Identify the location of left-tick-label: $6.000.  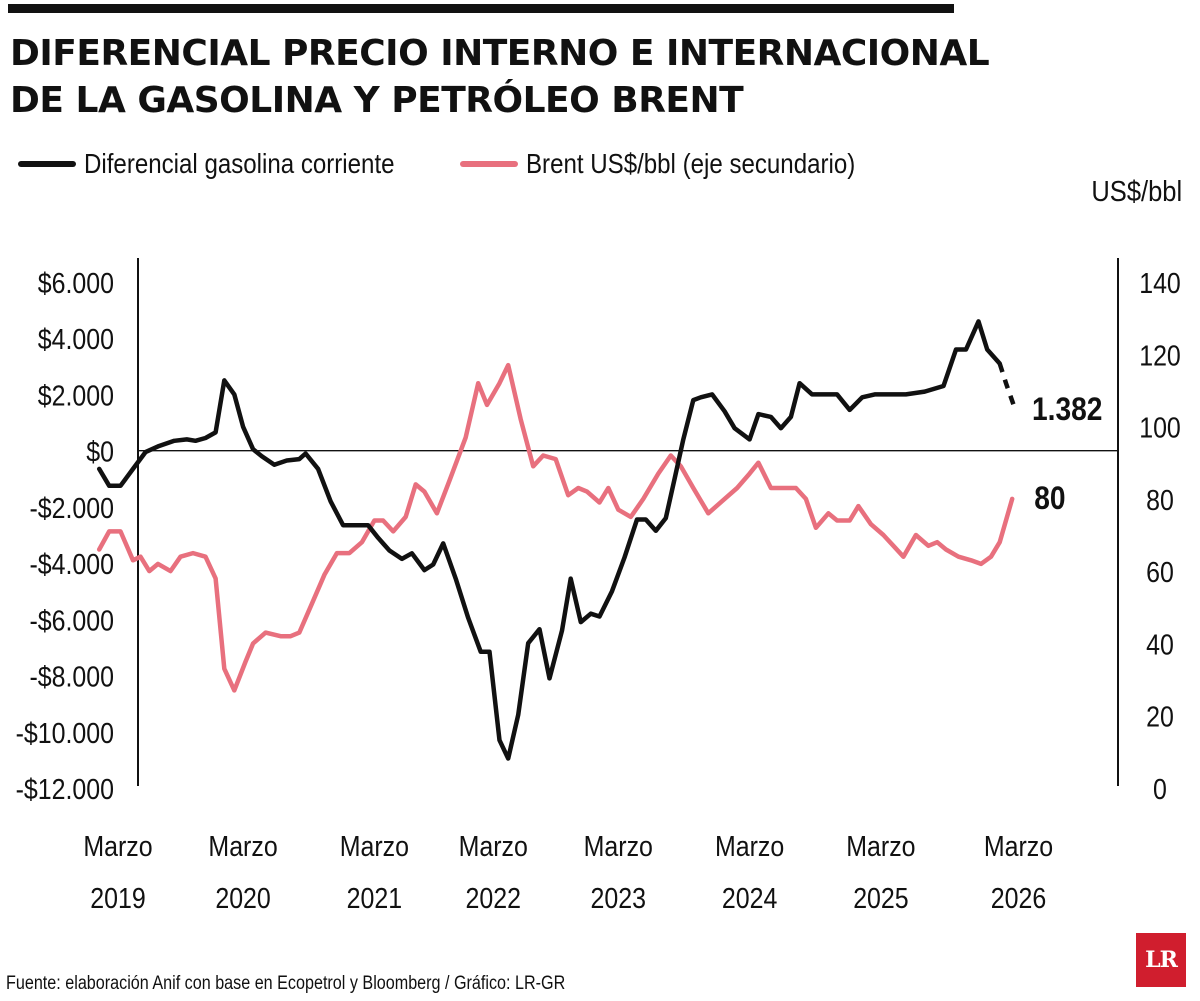
(76, 283).